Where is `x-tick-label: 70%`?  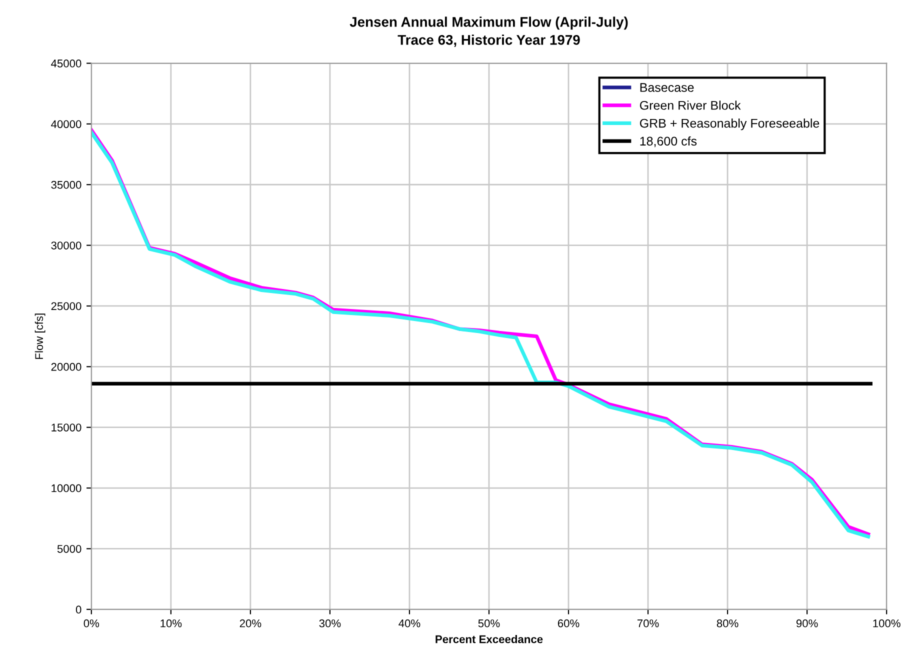 x-tick-label: 70% is located at coordinates (648, 623).